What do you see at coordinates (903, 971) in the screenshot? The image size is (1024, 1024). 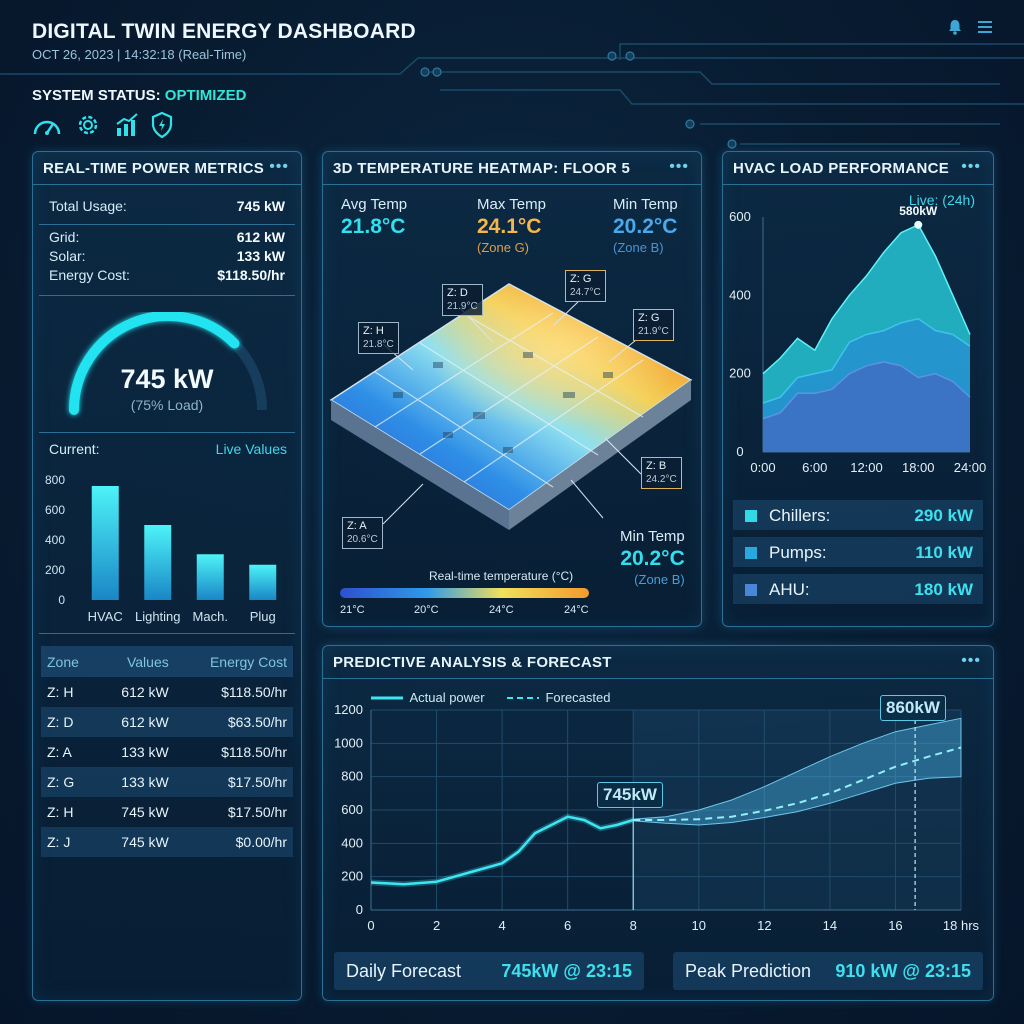 I see `peak-prediction-value: 910 kW @ 23:15` at bounding box center [903, 971].